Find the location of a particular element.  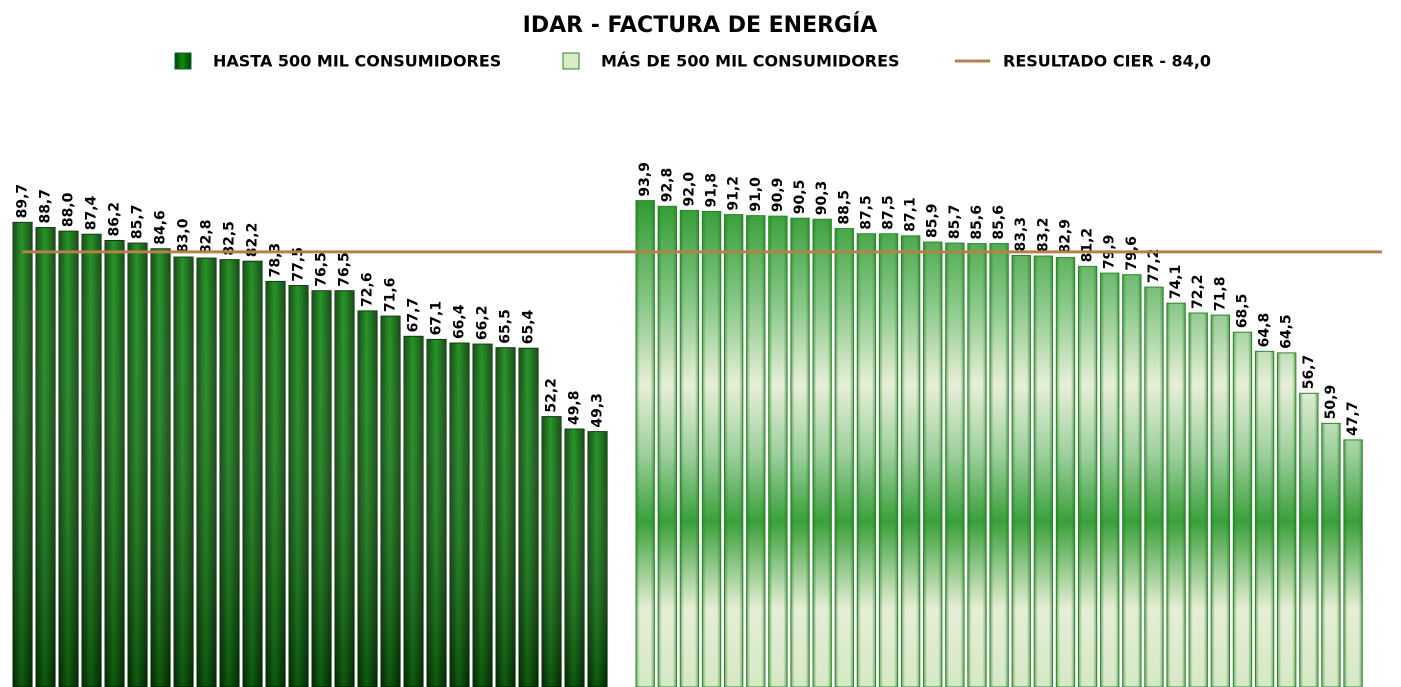

value-label: 90,3 is located at coordinates (822, 198).